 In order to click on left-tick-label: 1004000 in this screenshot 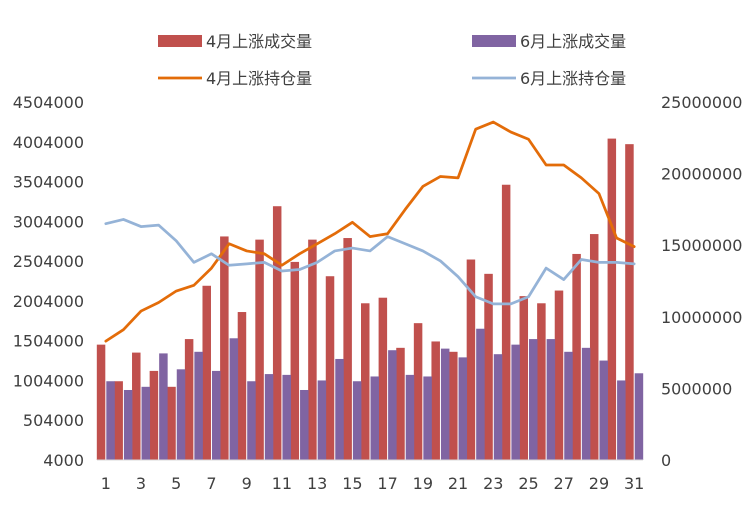, I will do `click(48, 380)`.